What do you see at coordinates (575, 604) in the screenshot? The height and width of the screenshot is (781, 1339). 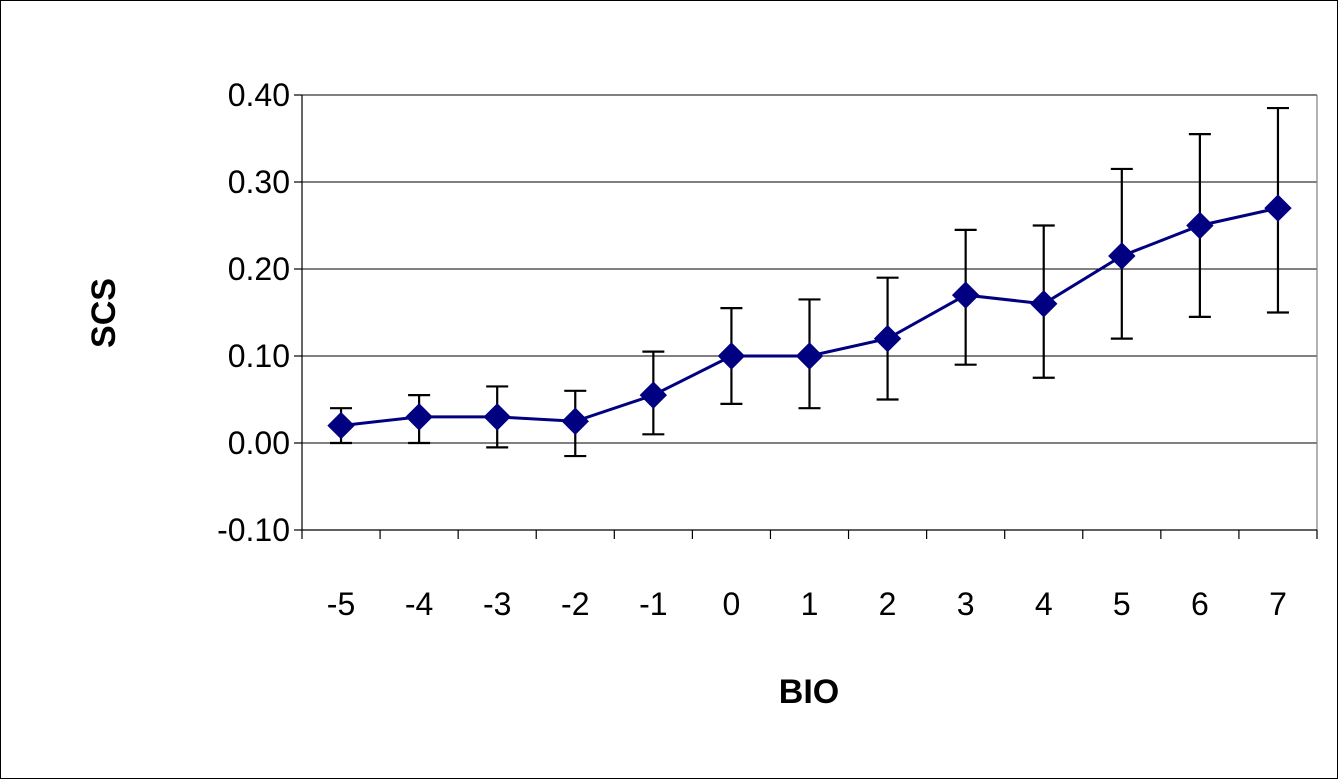 I see `x-tick-label: -2` at bounding box center [575, 604].